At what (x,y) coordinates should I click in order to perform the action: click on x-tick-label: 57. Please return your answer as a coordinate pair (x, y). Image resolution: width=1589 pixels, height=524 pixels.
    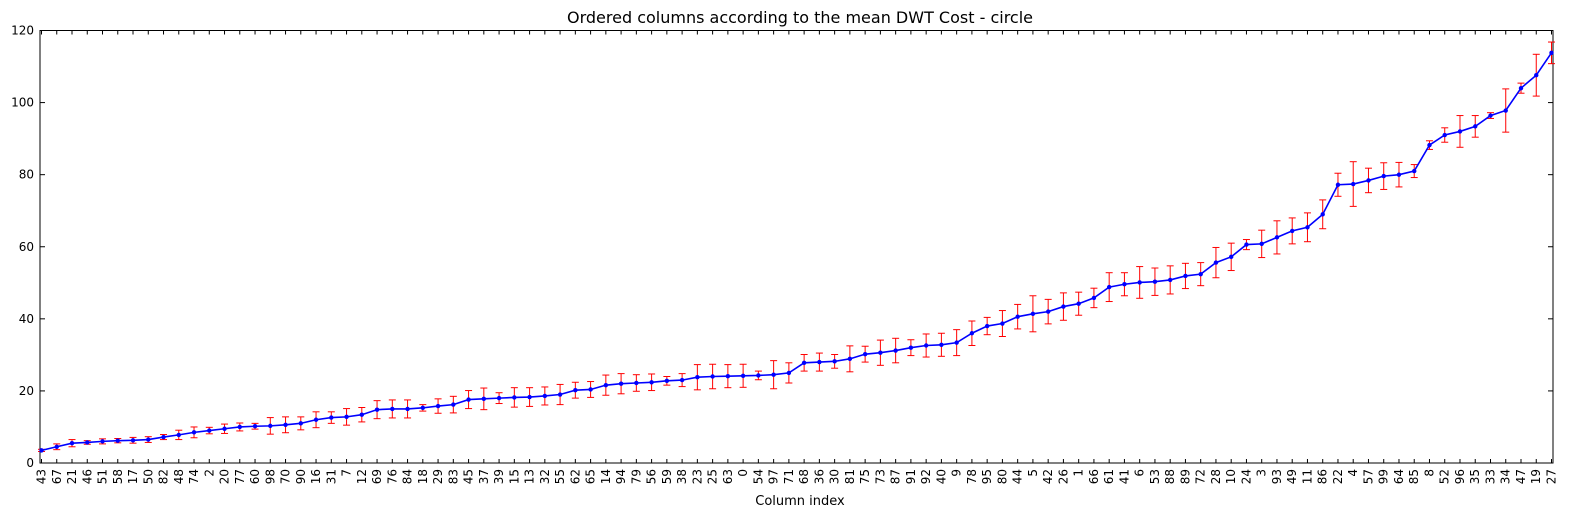
    Looking at the image, I should click on (1368, 476).